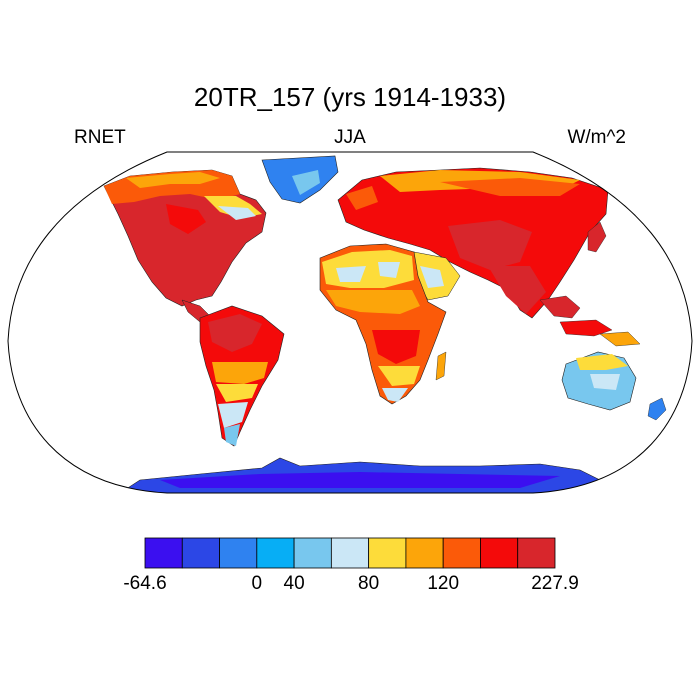 The width and height of the screenshot is (700, 700). Describe the element at coordinates (350, 97) in the screenshot. I see `map-title: 20TR_157 (yrs 1914-1933)` at that location.